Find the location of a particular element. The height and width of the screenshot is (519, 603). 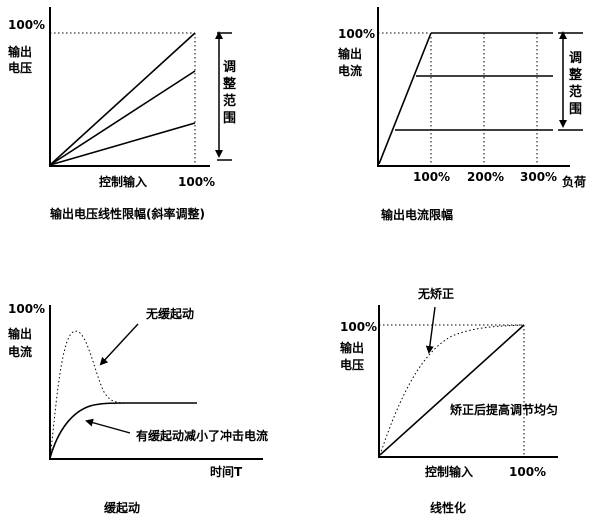

x-tick-300: 300% is located at coordinates (538, 177).